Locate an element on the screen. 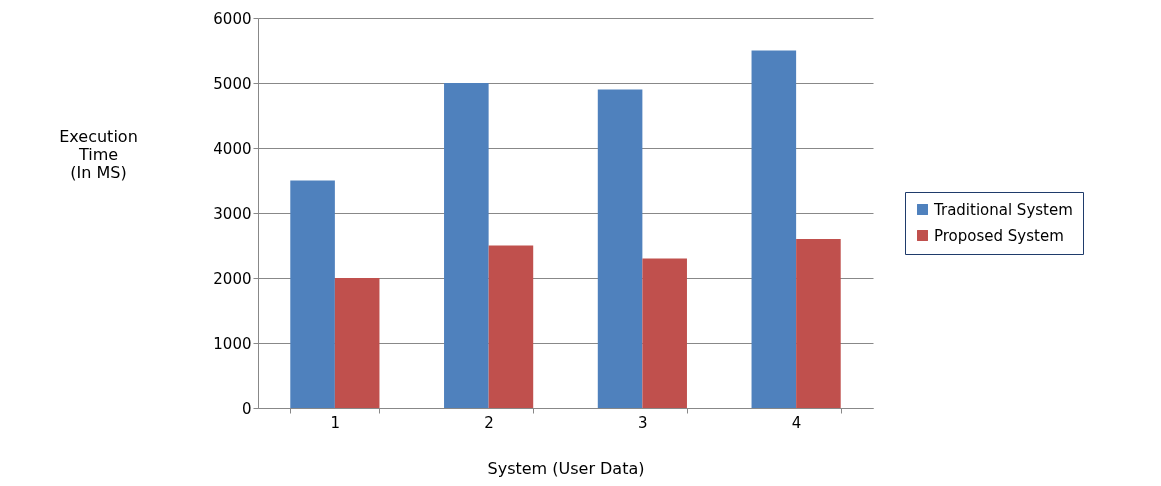 Image resolution: width=1161 pixels, height=486 pixels. x-tick-label: 3 is located at coordinates (643, 422).